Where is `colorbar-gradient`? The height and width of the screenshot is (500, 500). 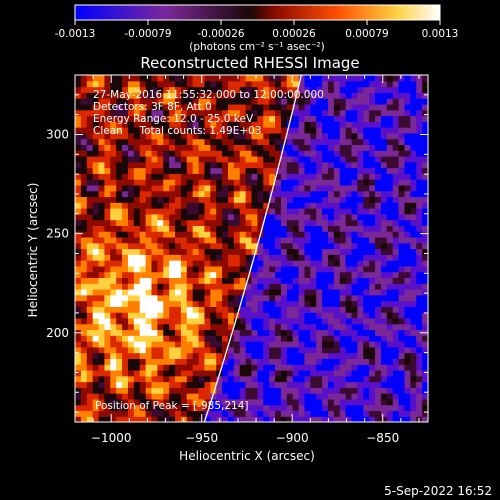 colorbar-gradient is located at coordinates (257, 12).